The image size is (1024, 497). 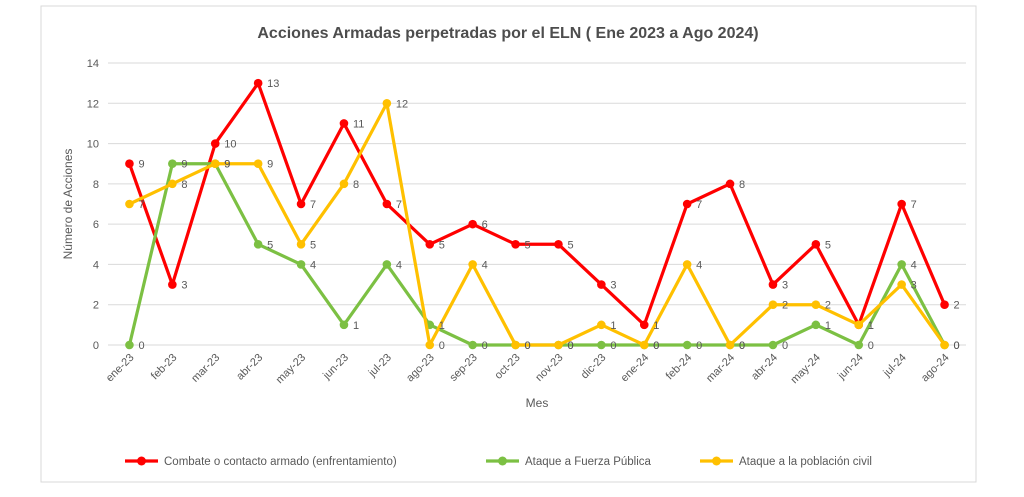 What do you see at coordinates (93, 104) in the screenshot?
I see `y-tick-label: 12` at bounding box center [93, 104].